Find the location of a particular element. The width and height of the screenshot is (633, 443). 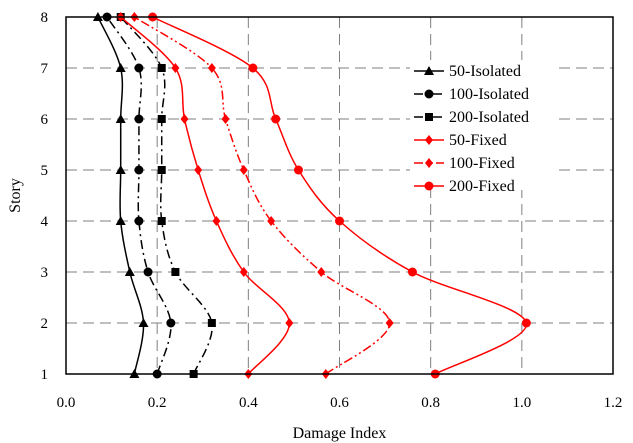

x-tick-label: 0.8 is located at coordinates (430, 403).